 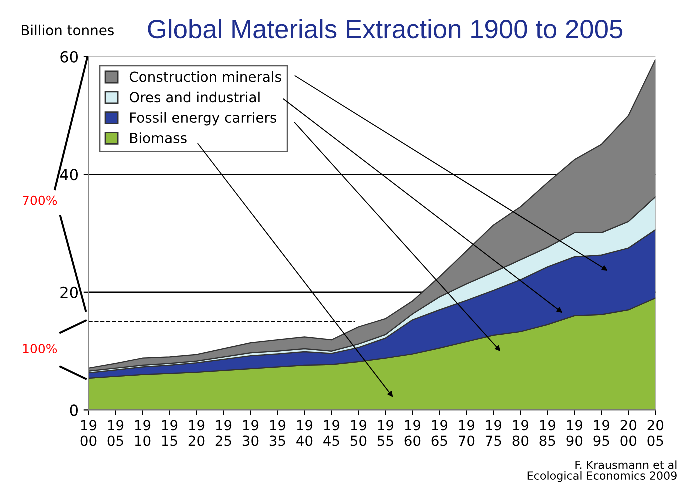 What do you see at coordinates (196, 433) in the screenshot?
I see `x-tick-label: 19 20` at bounding box center [196, 433].